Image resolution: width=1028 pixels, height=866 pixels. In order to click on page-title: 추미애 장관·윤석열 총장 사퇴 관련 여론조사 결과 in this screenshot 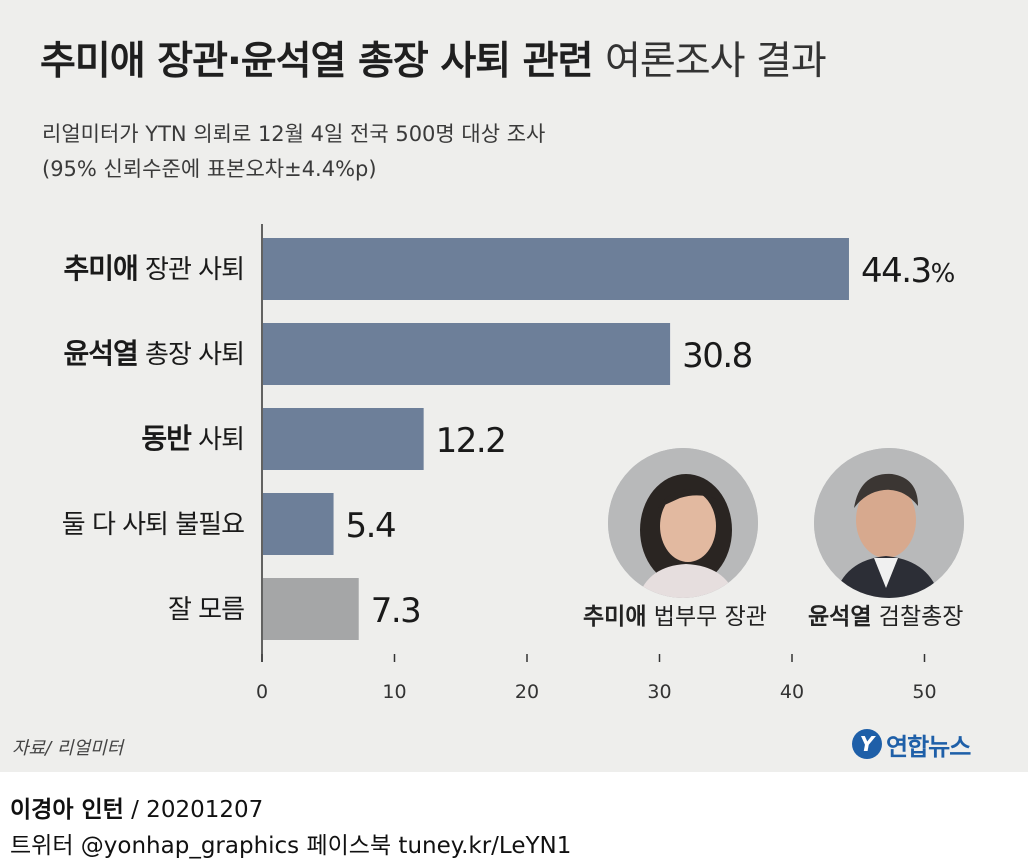, I will do `click(433, 58)`.